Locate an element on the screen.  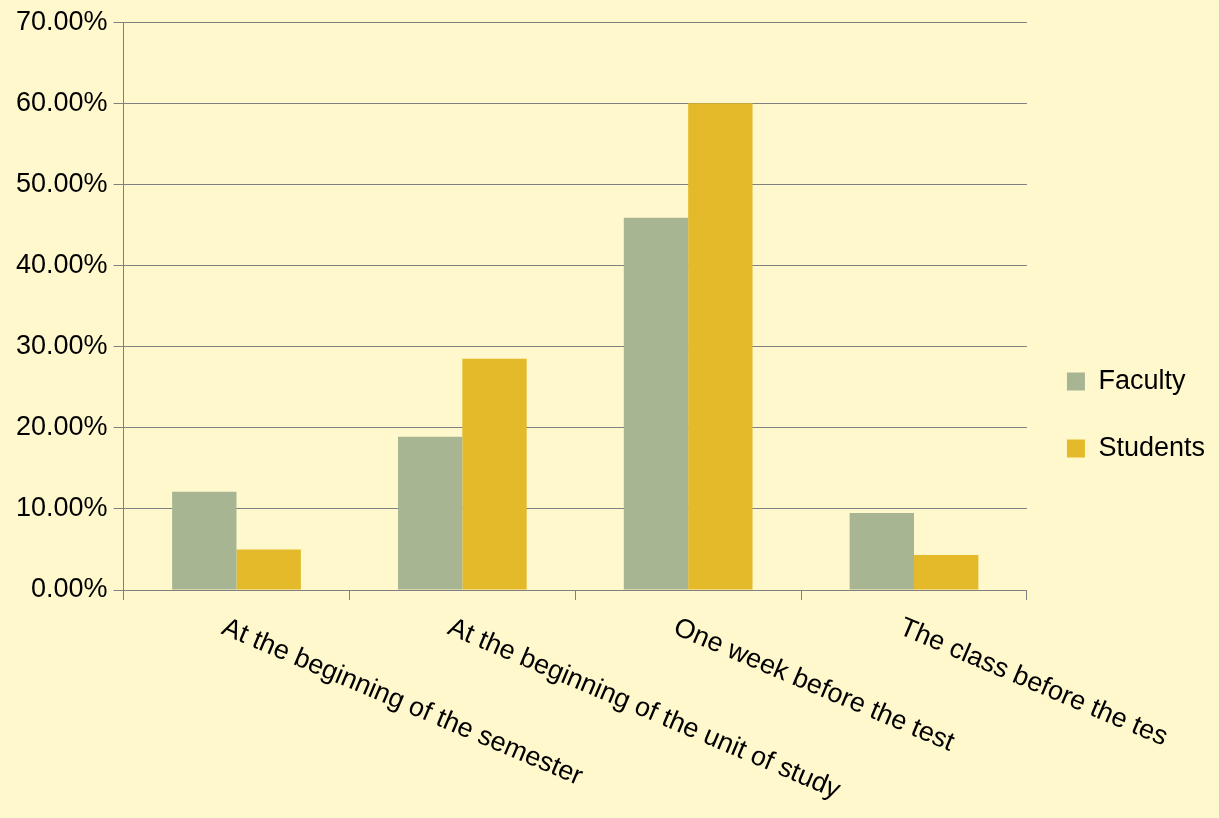
legend-label: Students is located at coordinates (1151, 446).